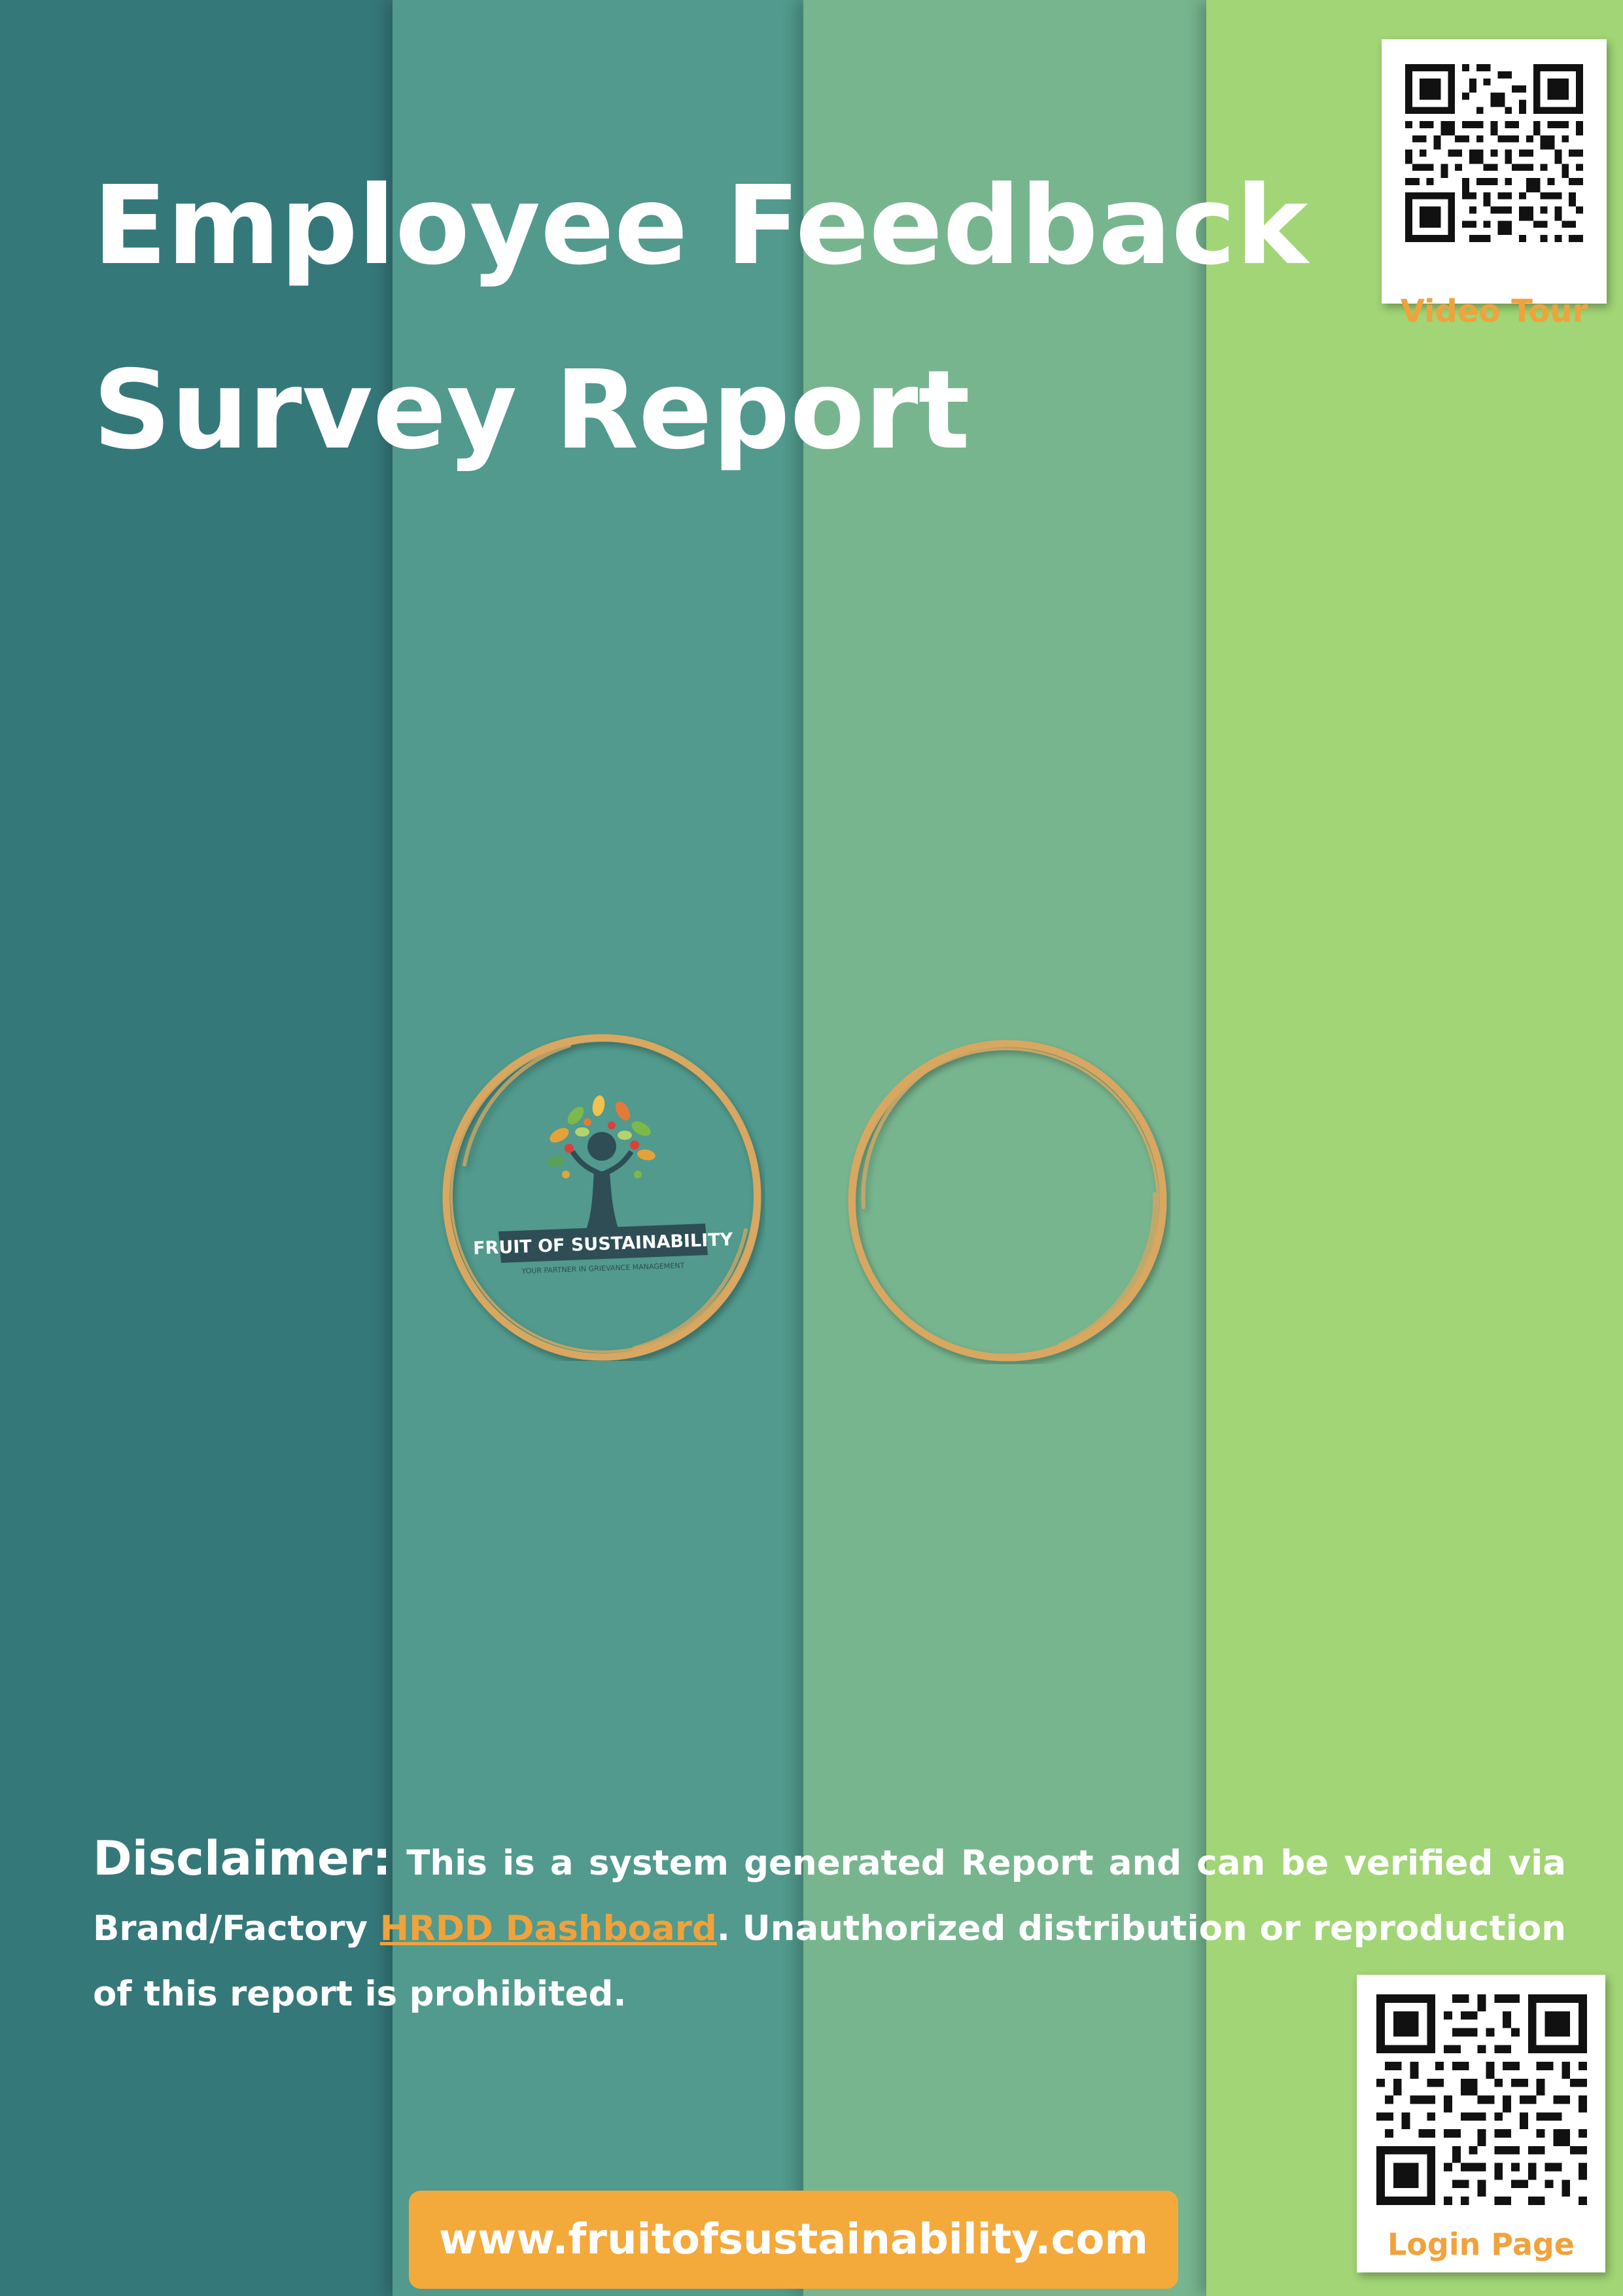 The width and height of the screenshot is (1623, 2296). I want to click on website-link-button: www.fruitofsustainability.com, so click(794, 2240).